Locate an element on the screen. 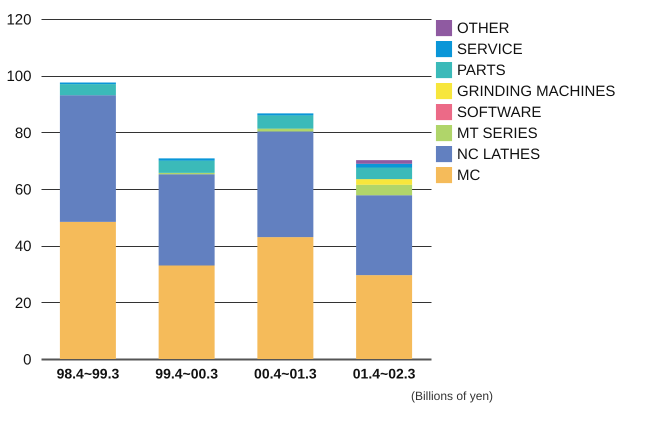 The height and width of the screenshot is (424, 671). y-tick-label: 80 is located at coordinates (23, 133).